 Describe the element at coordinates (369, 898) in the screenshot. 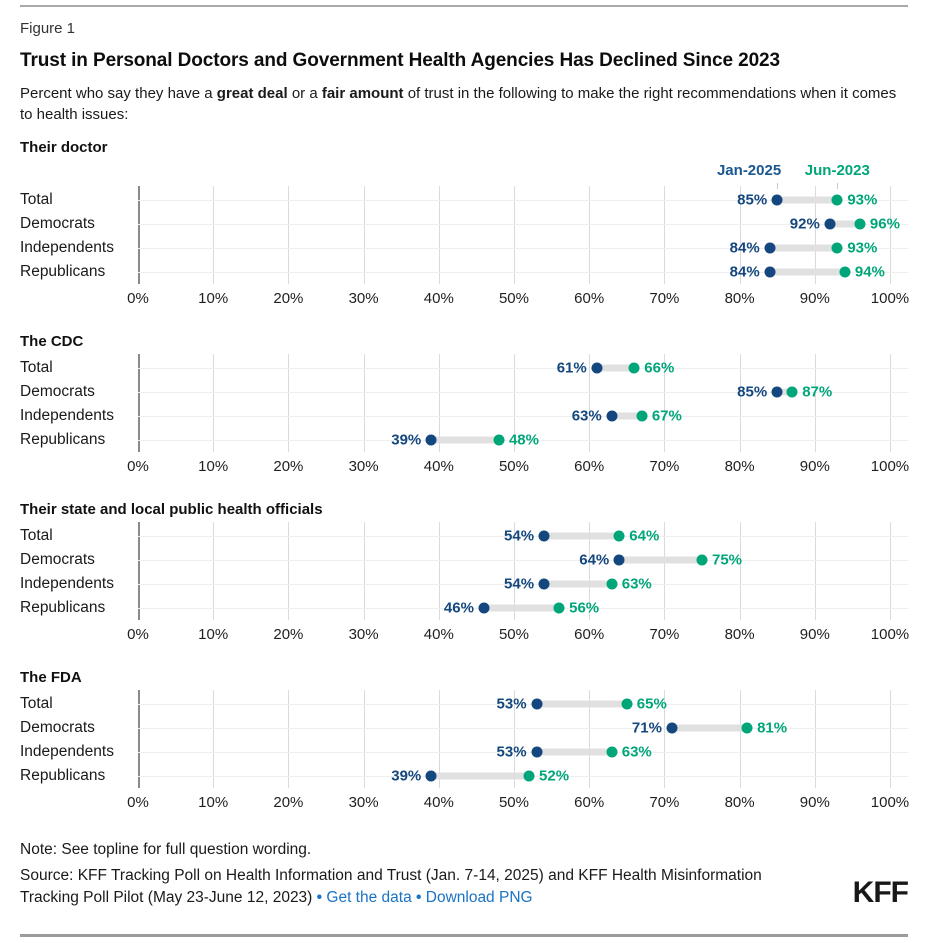

I see `get-the-data-link: Get the data` at that location.